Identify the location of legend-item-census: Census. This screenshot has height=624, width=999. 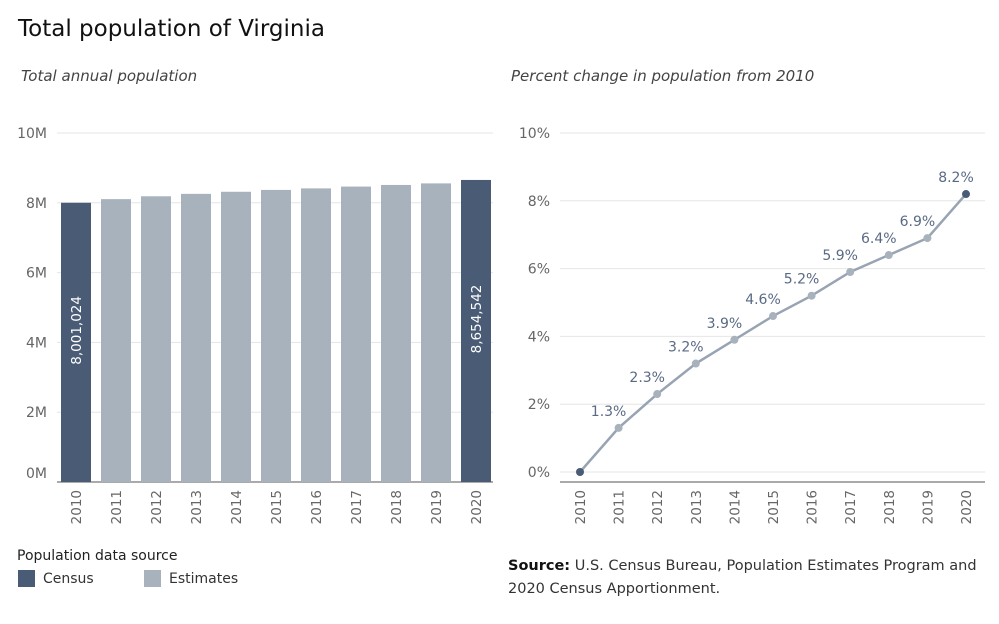
(56, 578).